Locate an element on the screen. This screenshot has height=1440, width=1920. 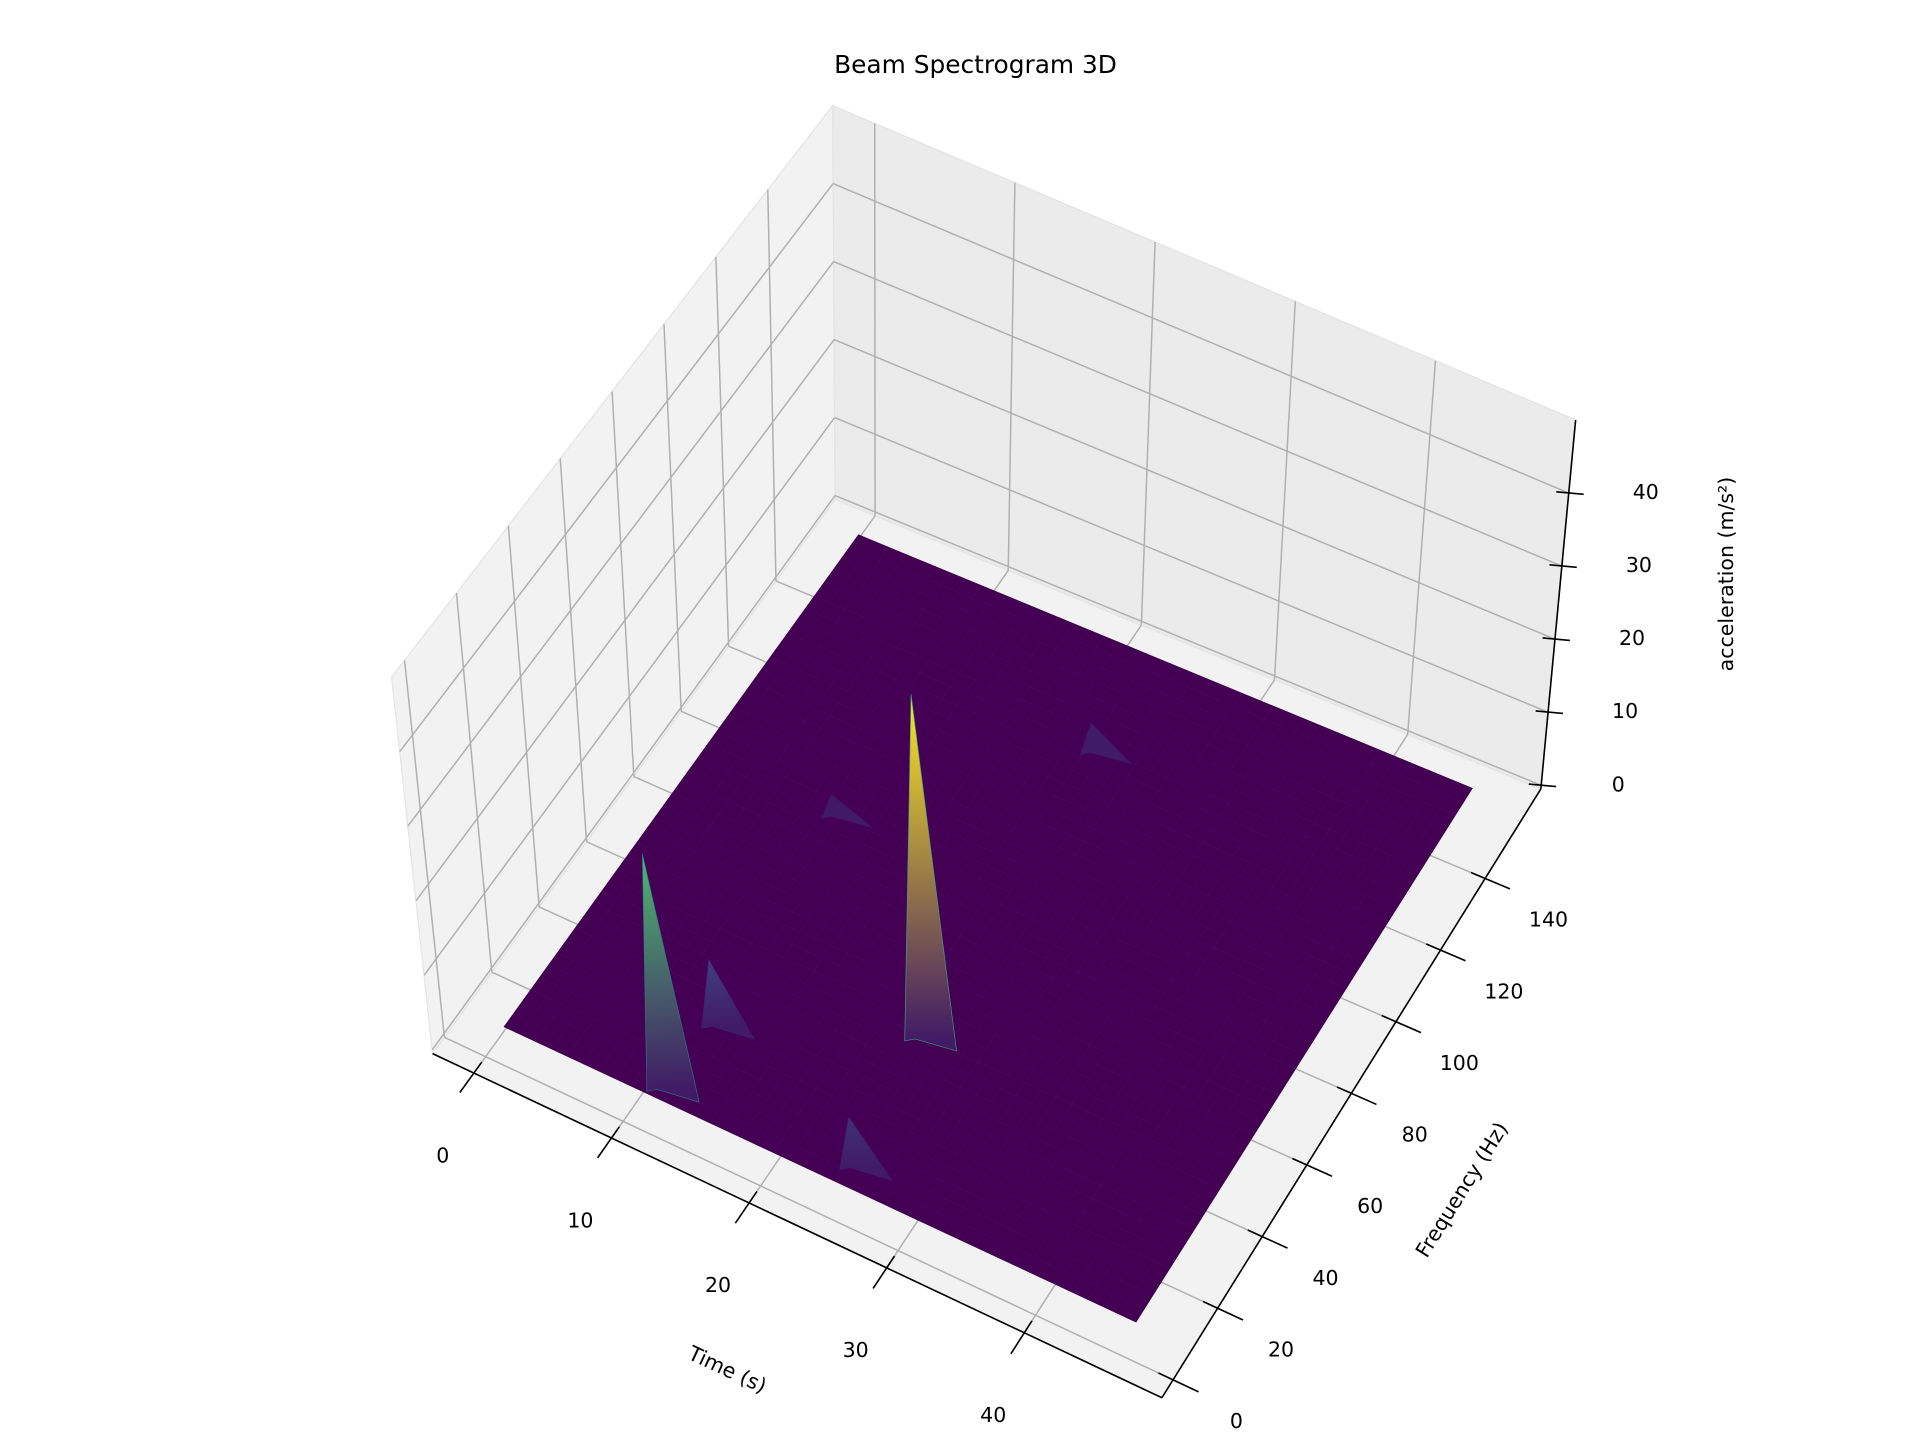
y-tick-label: 20 is located at coordinates (1281, 1349).